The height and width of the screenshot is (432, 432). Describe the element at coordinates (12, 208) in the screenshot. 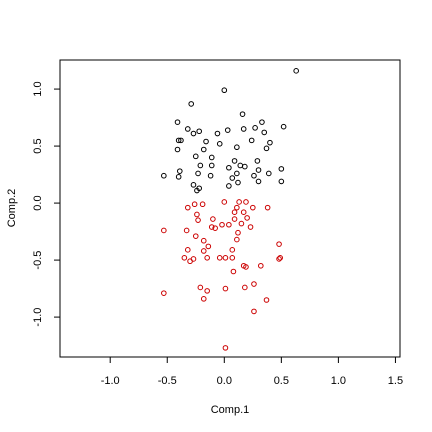

I see `y-axis-label: Comp.2` at that location.